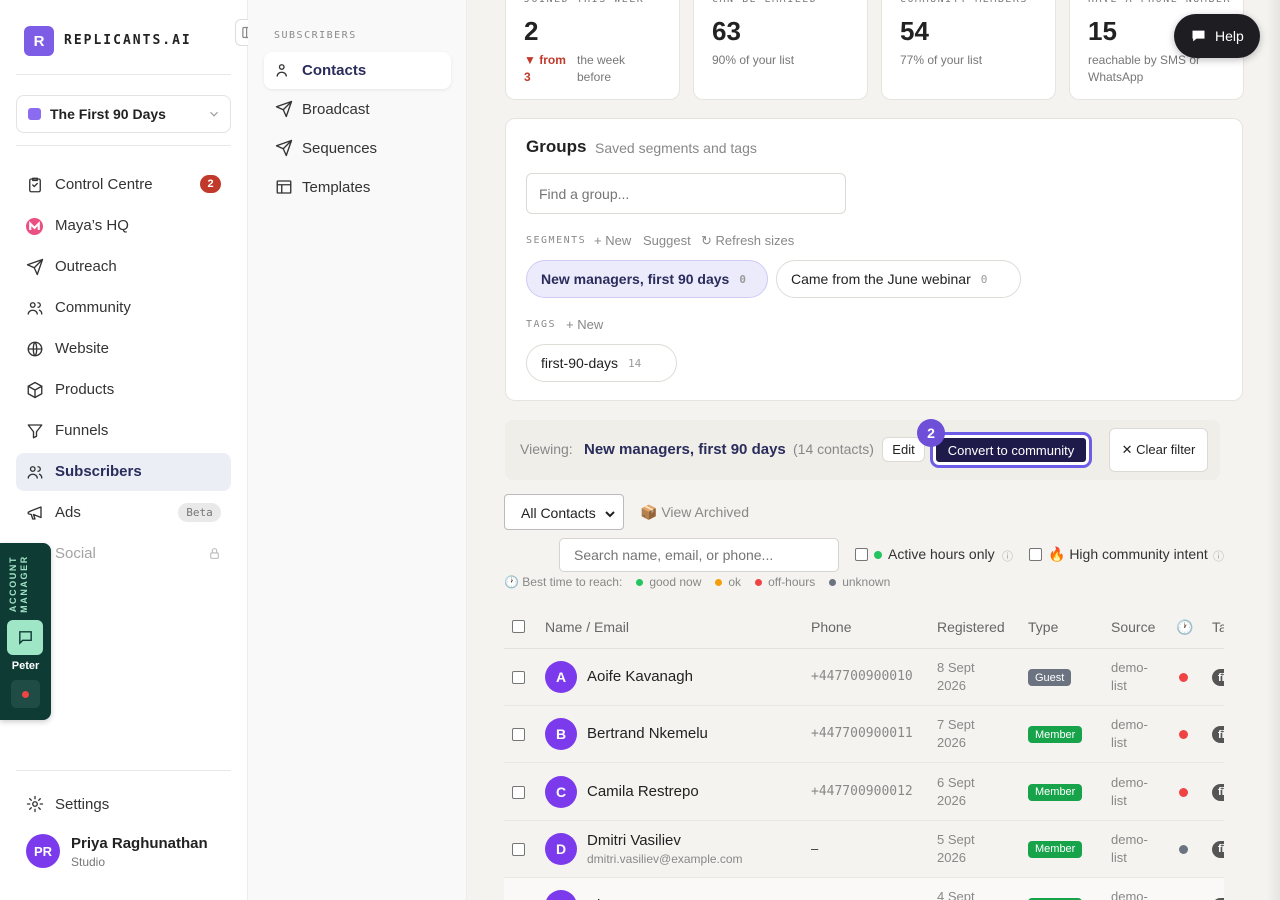  Describe the element at coordinates (984, 279) in the screenshot. I see `segment-count: 0` at that location.